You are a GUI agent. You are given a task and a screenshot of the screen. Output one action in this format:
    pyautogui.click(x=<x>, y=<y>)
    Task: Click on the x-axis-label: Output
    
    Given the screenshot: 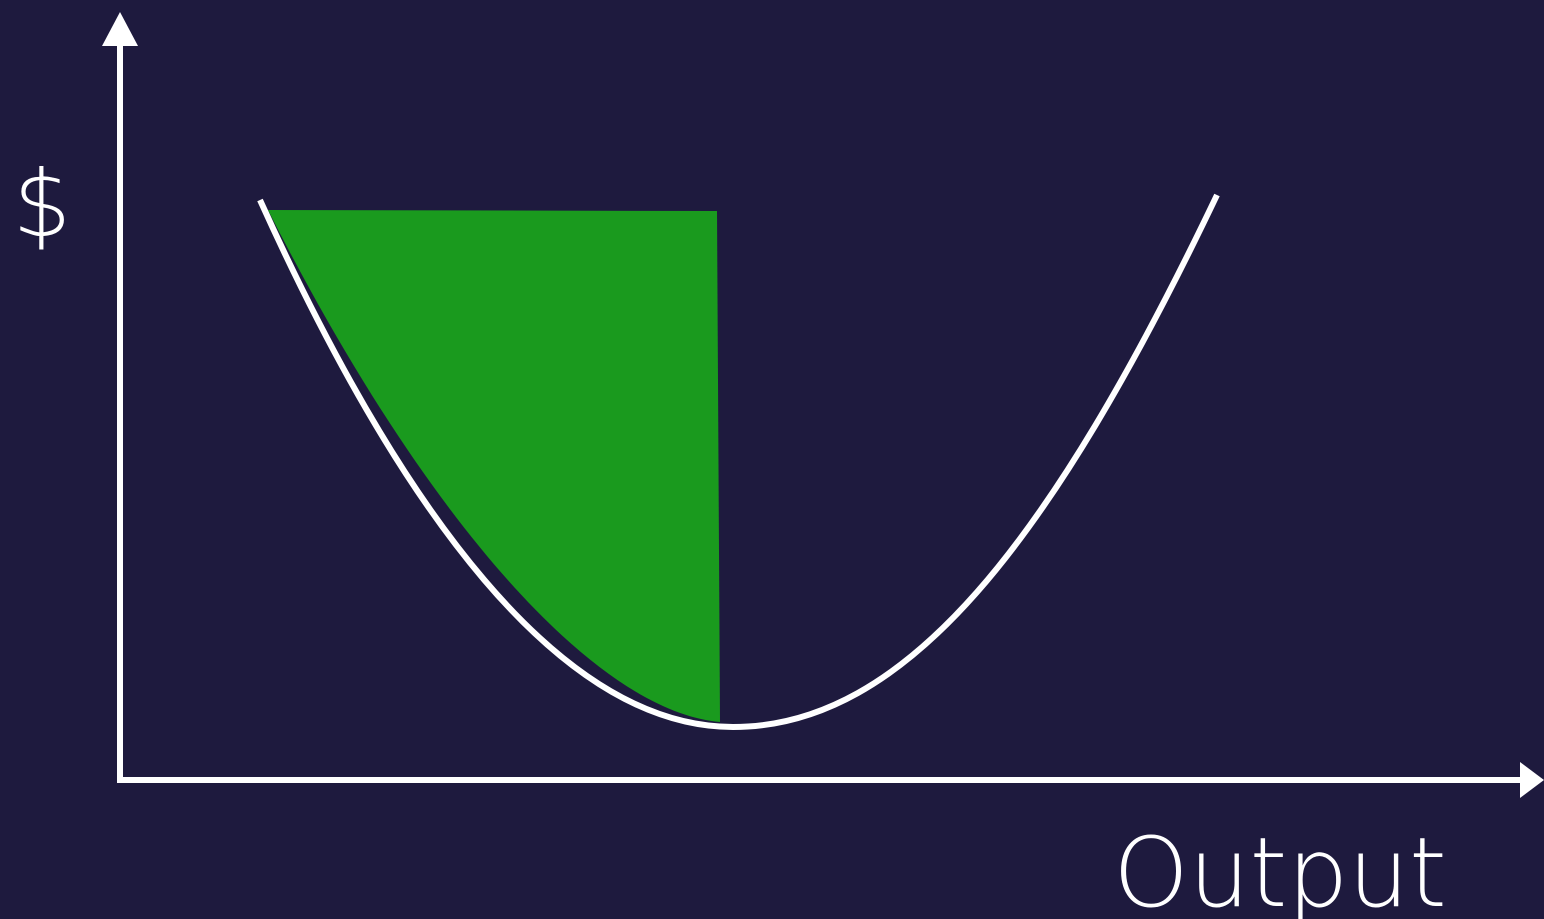 What is the action you would take?
    pyautogui.click(x=1279, y=868)
    